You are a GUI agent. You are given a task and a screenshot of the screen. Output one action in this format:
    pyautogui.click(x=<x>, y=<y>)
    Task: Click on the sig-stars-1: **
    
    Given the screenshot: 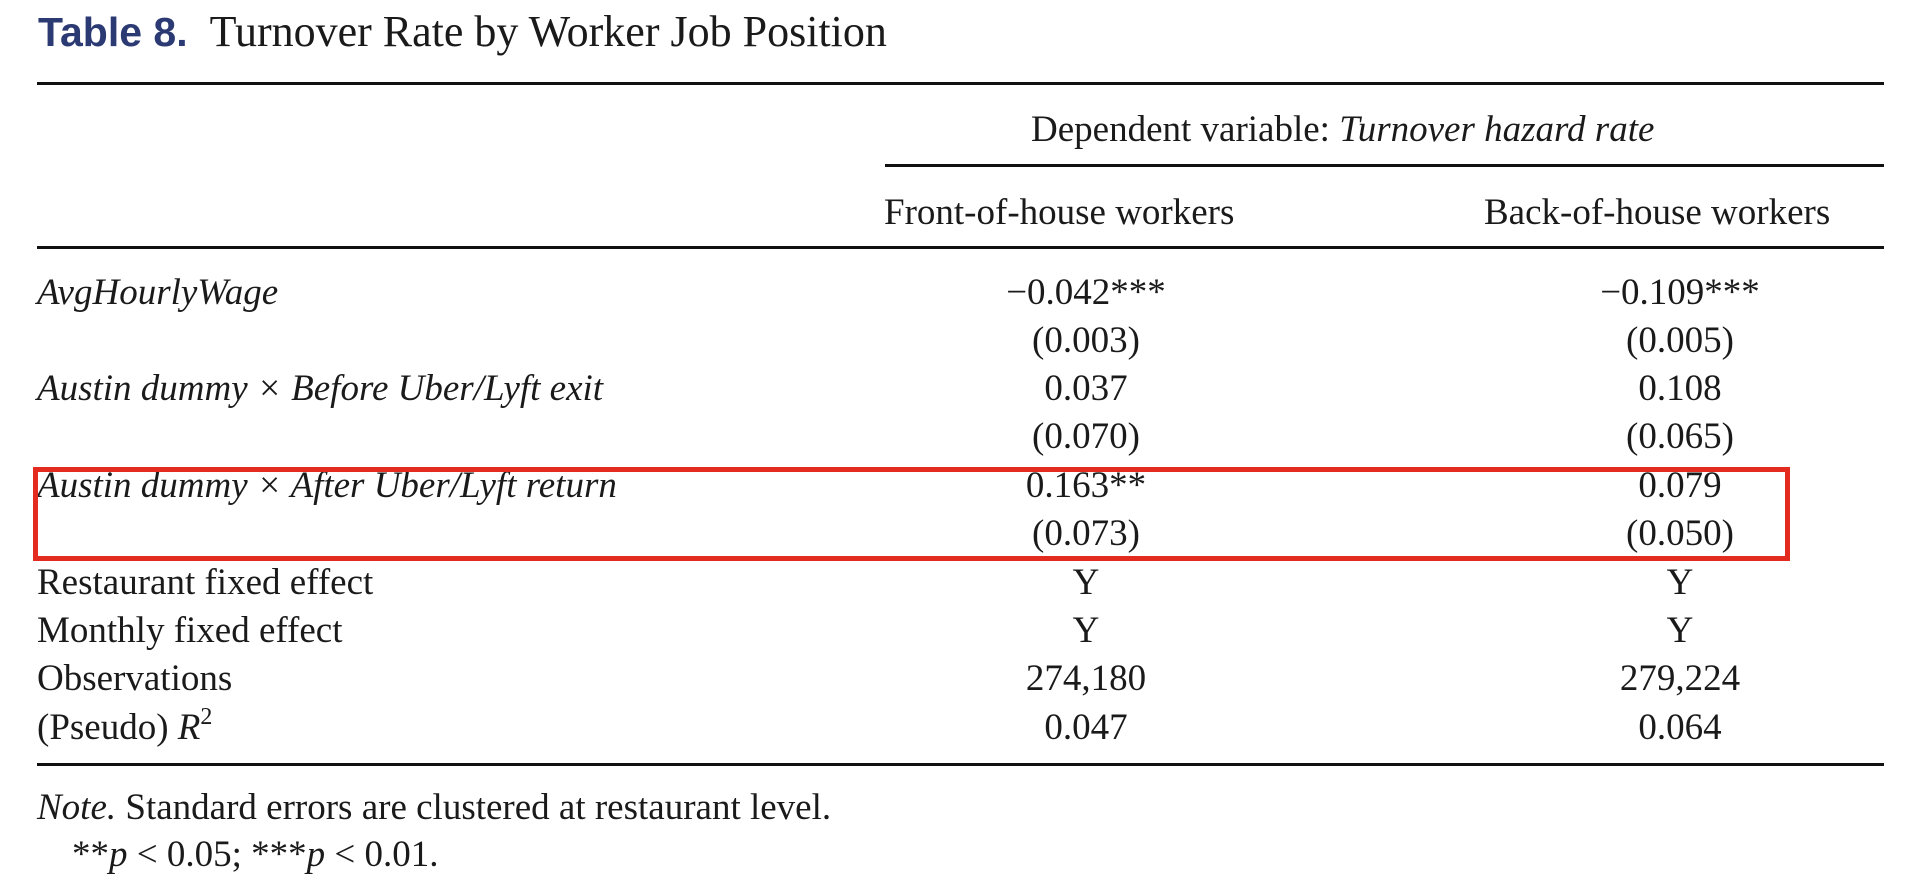 What is the action you would take?
    pyautogui.click(x=90, y=854)
    